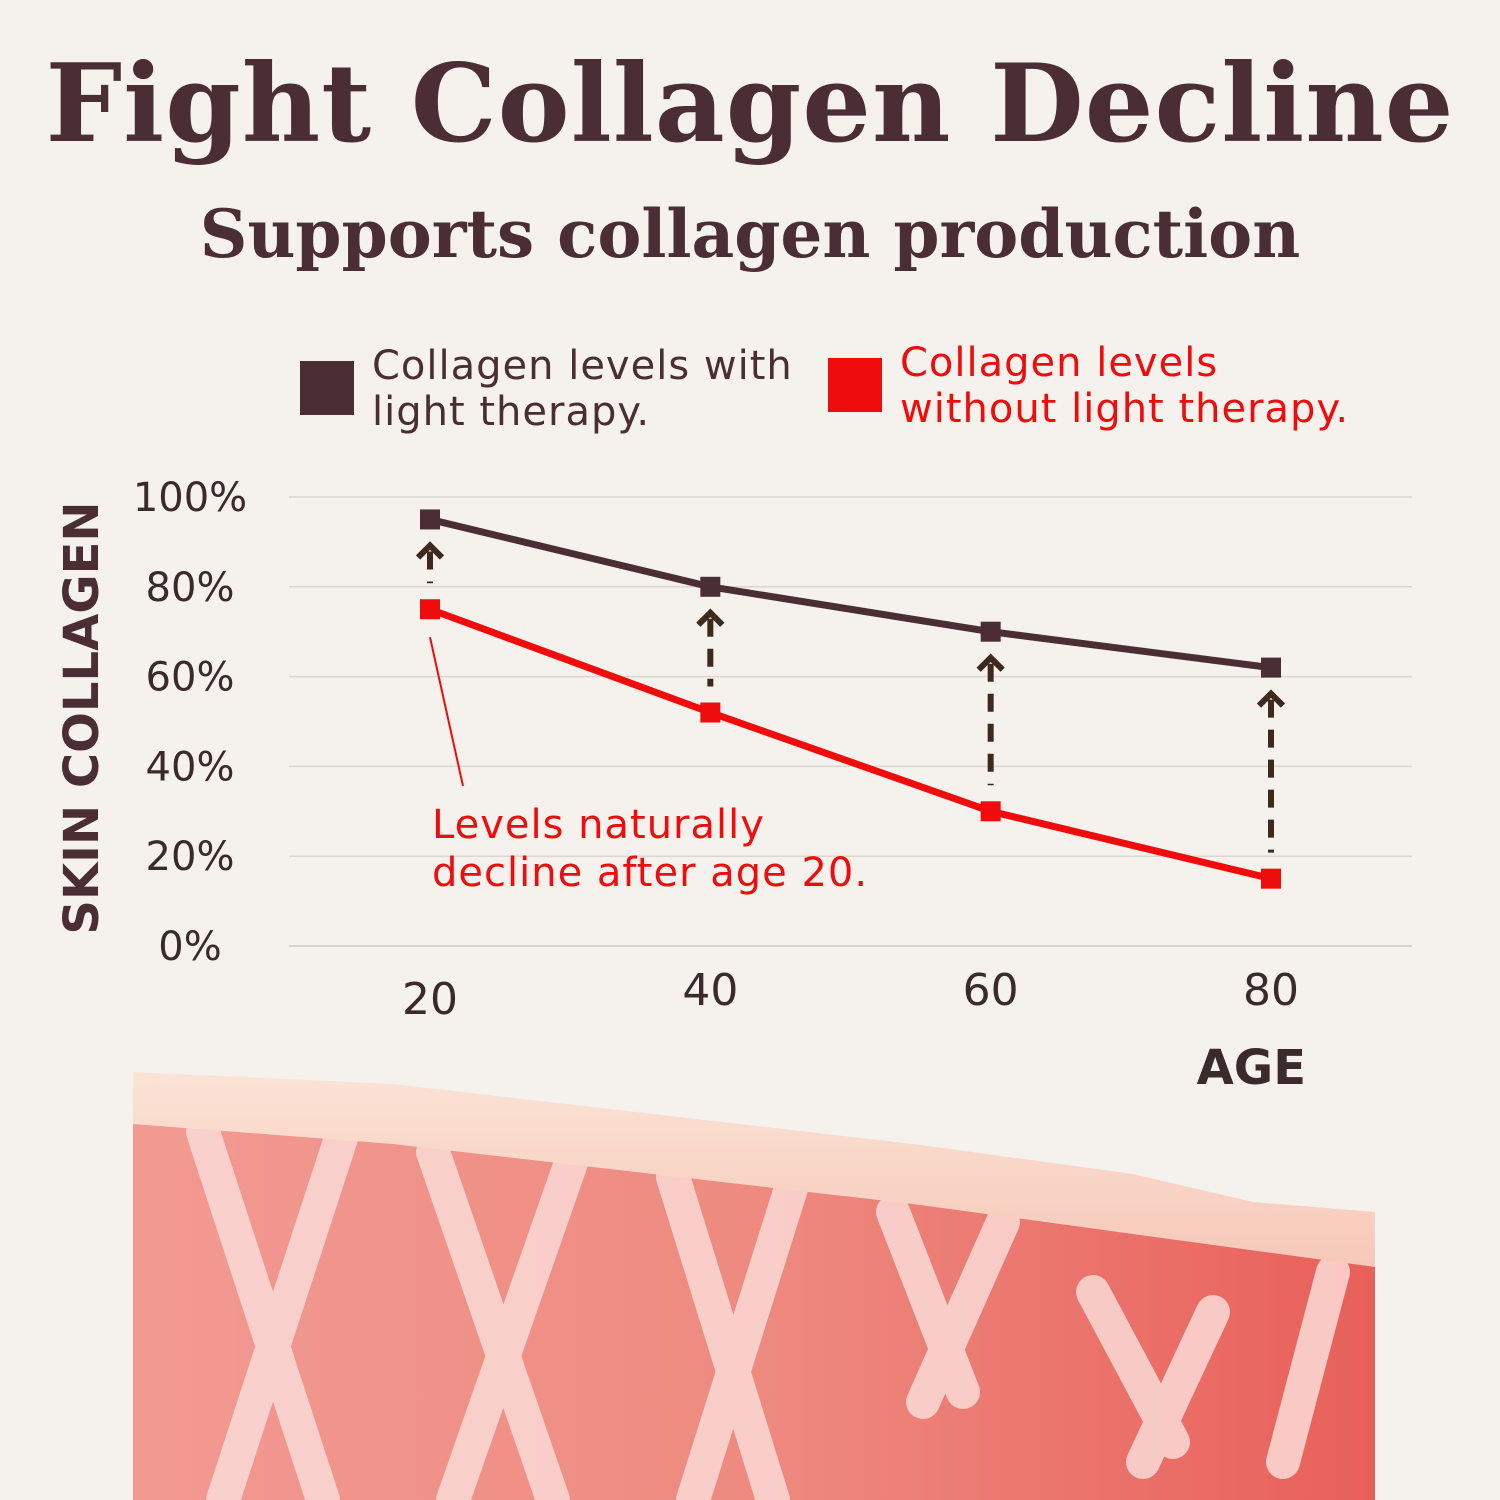 Image resolution: width=1500 pixels, height=1500 pixels. Describe the element at coordinates (446, 712) in the screenshot. I see `annotation-leader-line` at that location.